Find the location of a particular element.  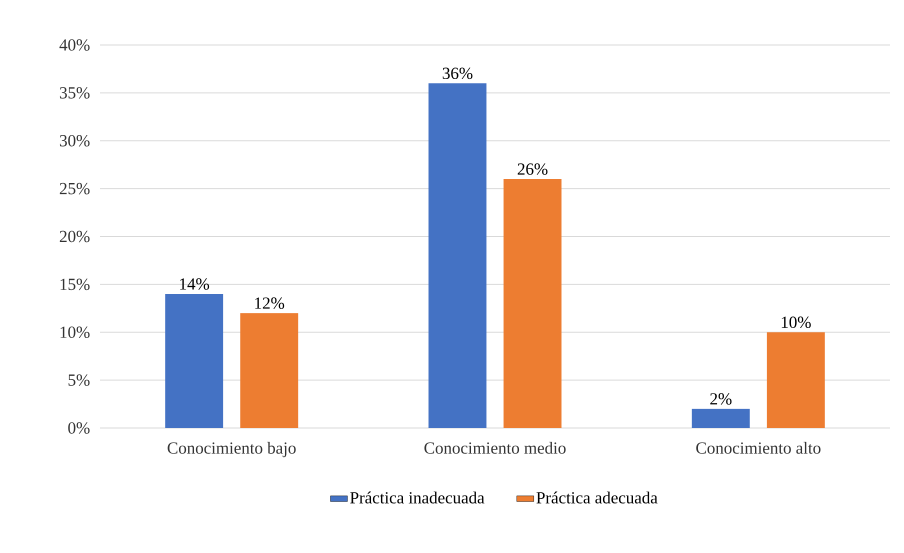

y-tick-label: 35% is located at coordinates (75, 93).